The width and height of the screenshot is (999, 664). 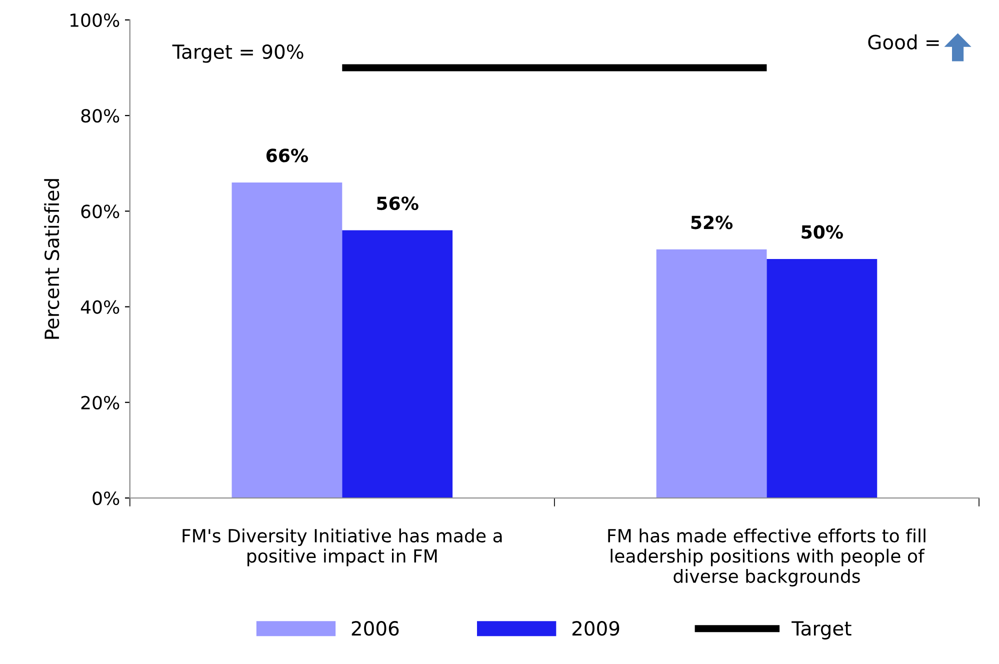 What do you see at coordinates (903, 42) in the screenshot?
I see `annotation: Good =` at bounding box center [903, 42].